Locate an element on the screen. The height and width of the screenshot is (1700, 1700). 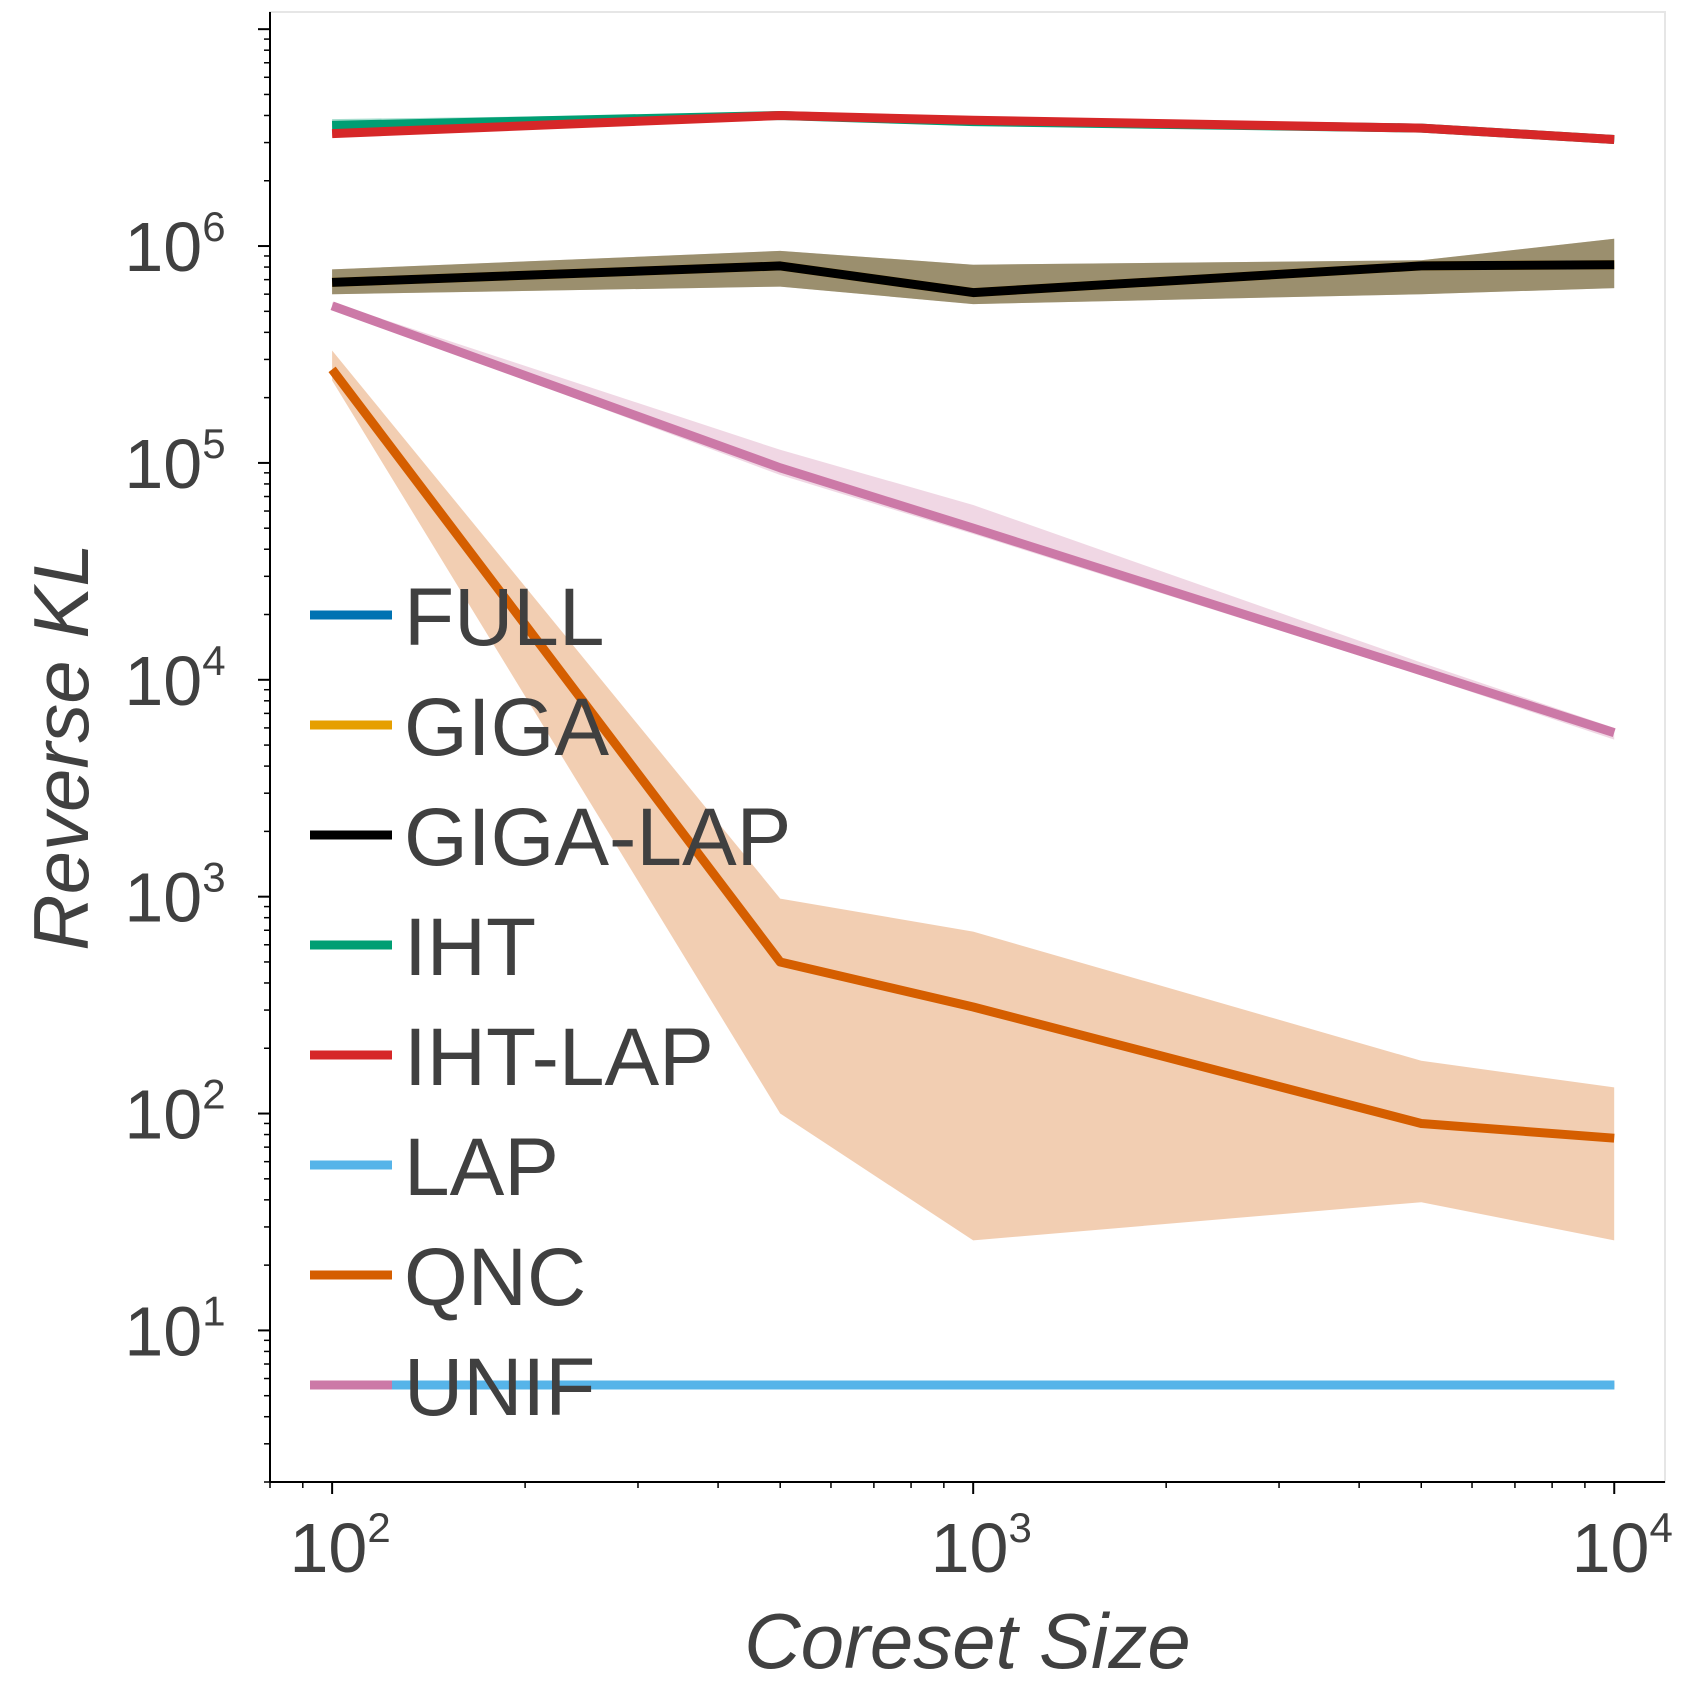
legend-label: GIGA is located at coordinates (506, 727).